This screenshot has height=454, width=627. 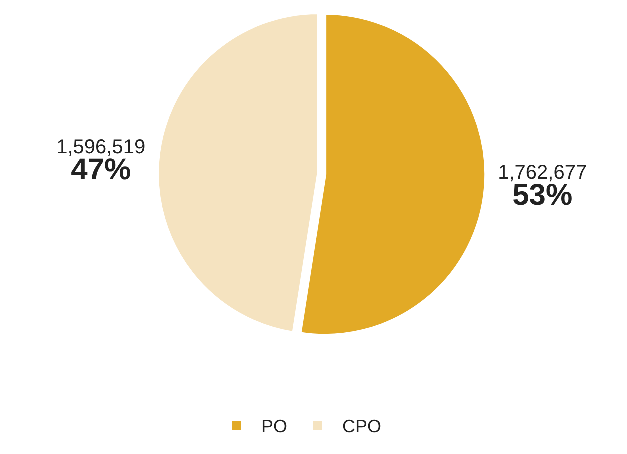 What do you see at coordinates (101, 161) in the screenshot?
I see `data-label: 1,596,519 47%` at bounding box center [101, 161].